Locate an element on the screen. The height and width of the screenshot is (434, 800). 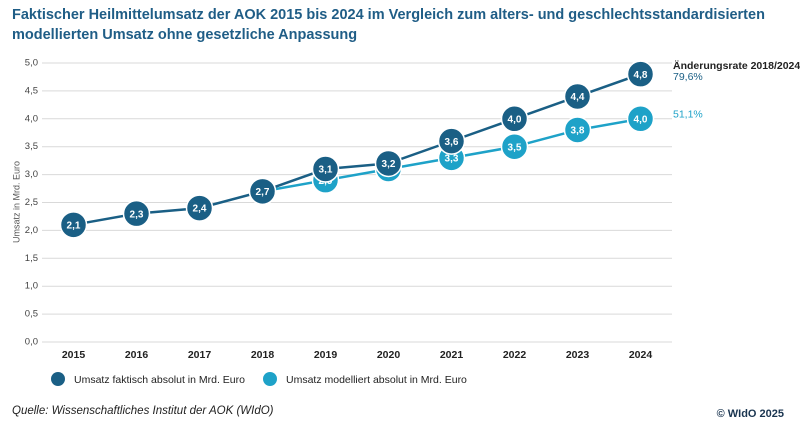
legend-label: Umsatz faktisch absolut in Mrd. Euro is located at coordinates (159, 380).